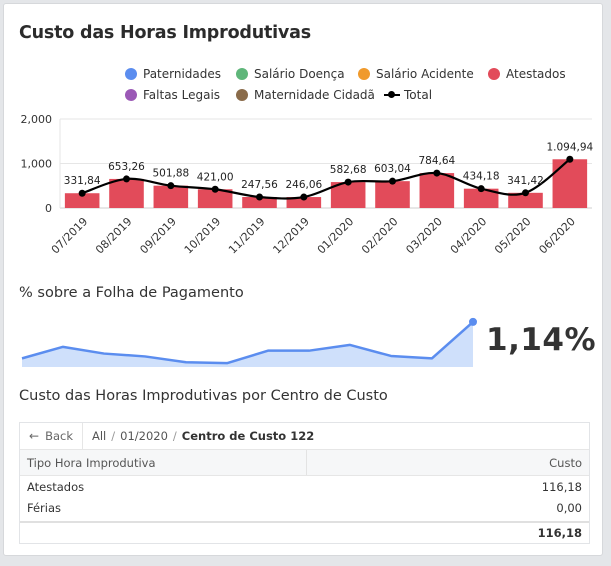  I want to click on chart-title: Custo das Horas Improdutivas, so click(165, 33).